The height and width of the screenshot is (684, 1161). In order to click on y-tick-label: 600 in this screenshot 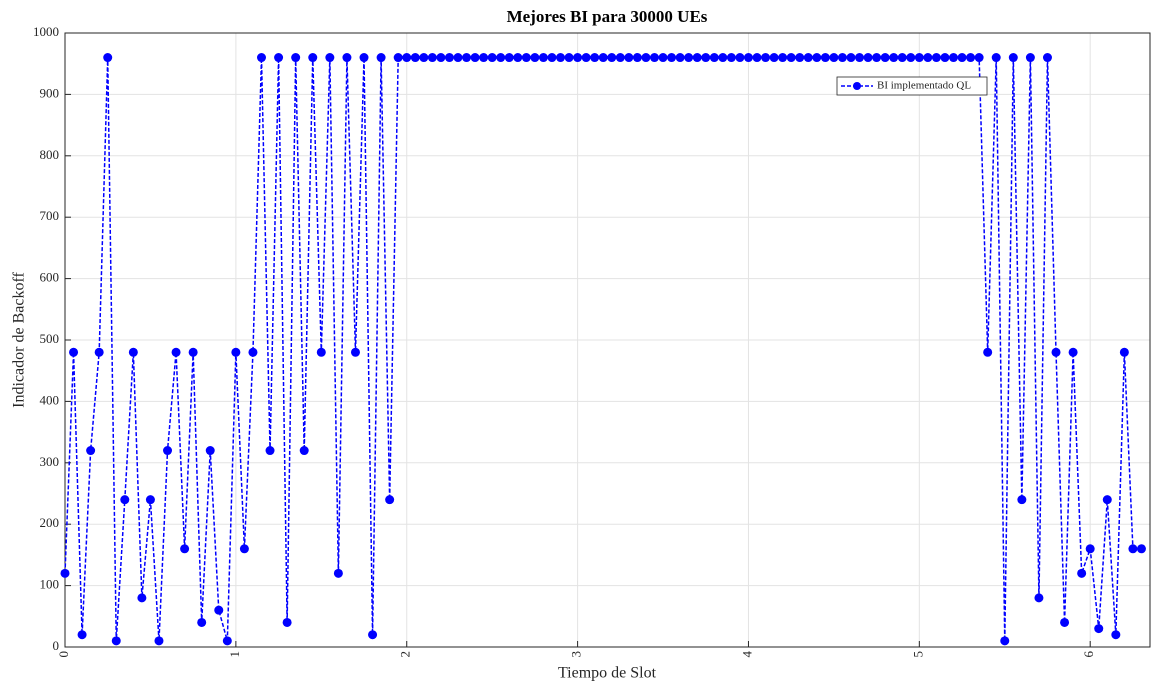, I will do `click(50, 277)`.